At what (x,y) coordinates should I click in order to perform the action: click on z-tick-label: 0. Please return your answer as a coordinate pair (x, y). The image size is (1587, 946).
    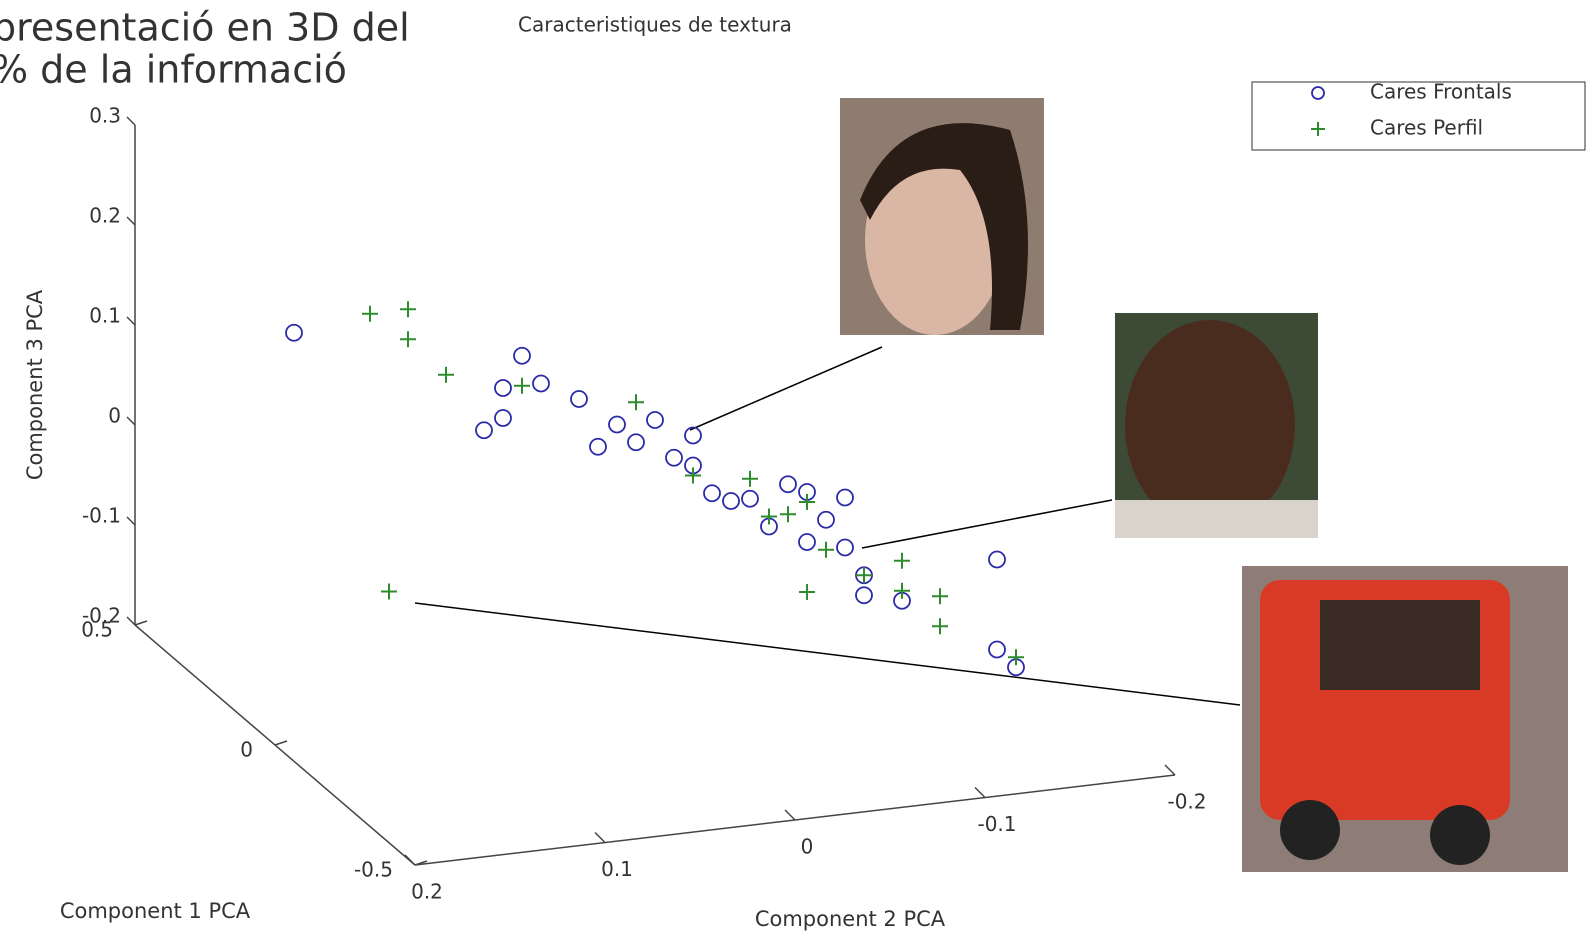
    Looking at the image, I should click on (114, 416).